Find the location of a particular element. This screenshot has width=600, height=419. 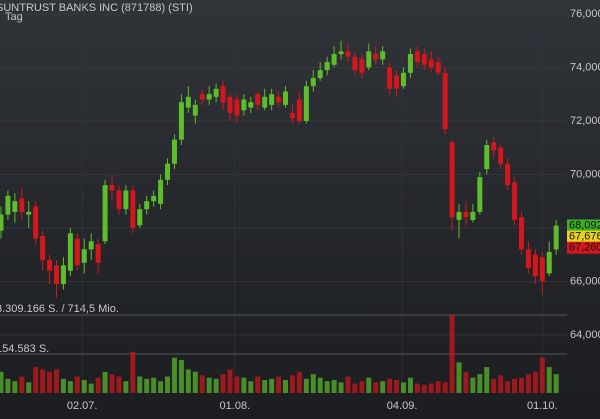

y-tick-label: 72,000 is located at coordinates (585, 121).